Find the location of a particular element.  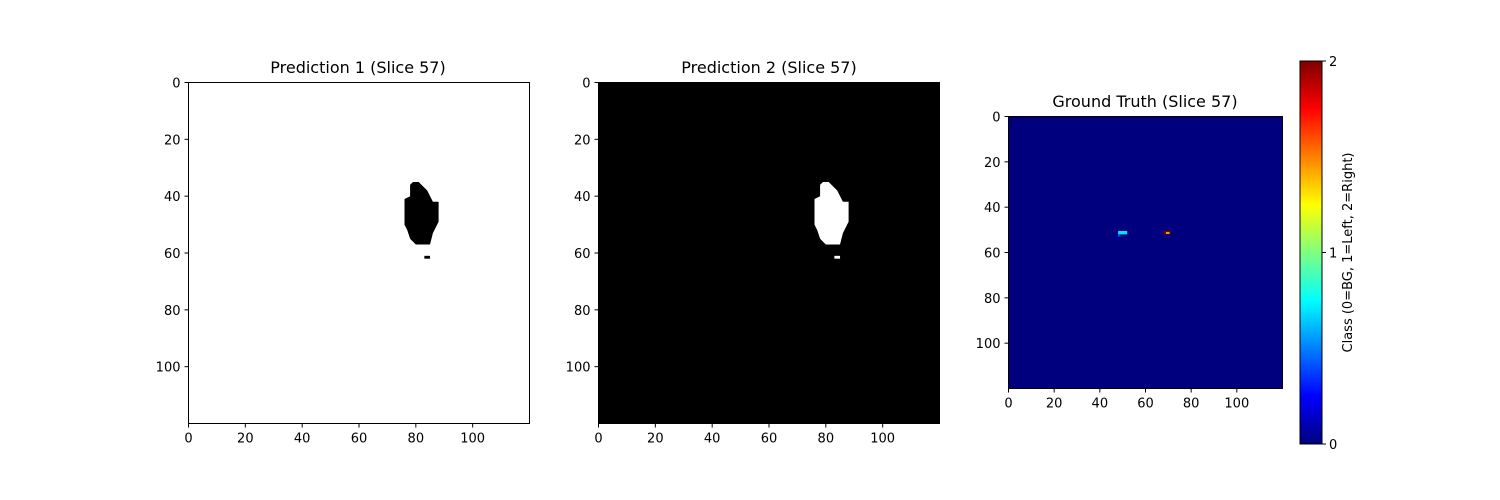

prediction-1-xtick-label: 20 is located at coordinates (245, 439).